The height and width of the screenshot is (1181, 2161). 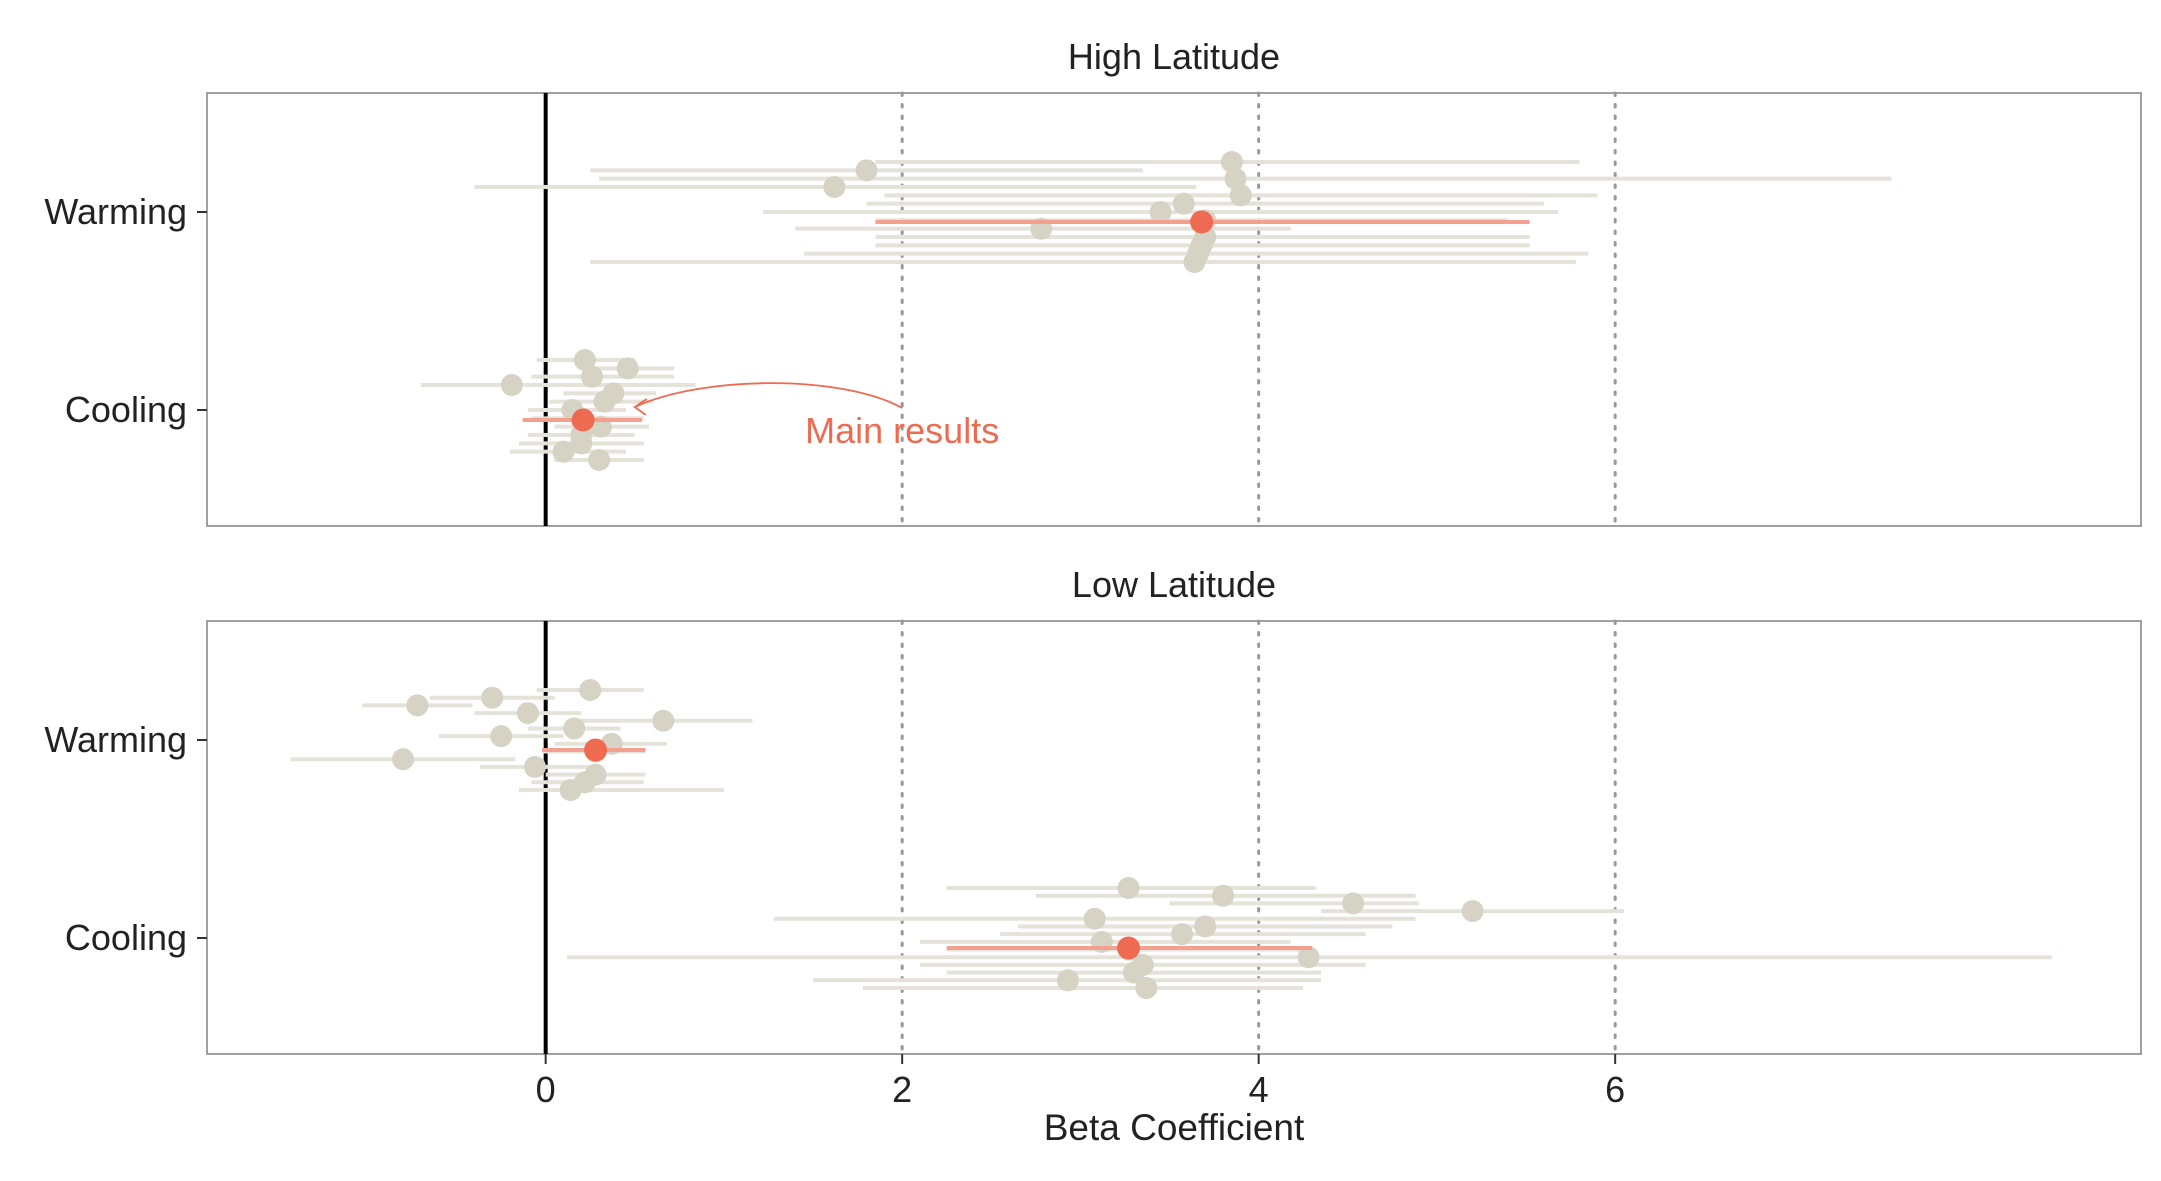 What do you see at coordinates (768, 395) in the screenshot?
I see `annotation-arrow` at bounding box center [768, 395].